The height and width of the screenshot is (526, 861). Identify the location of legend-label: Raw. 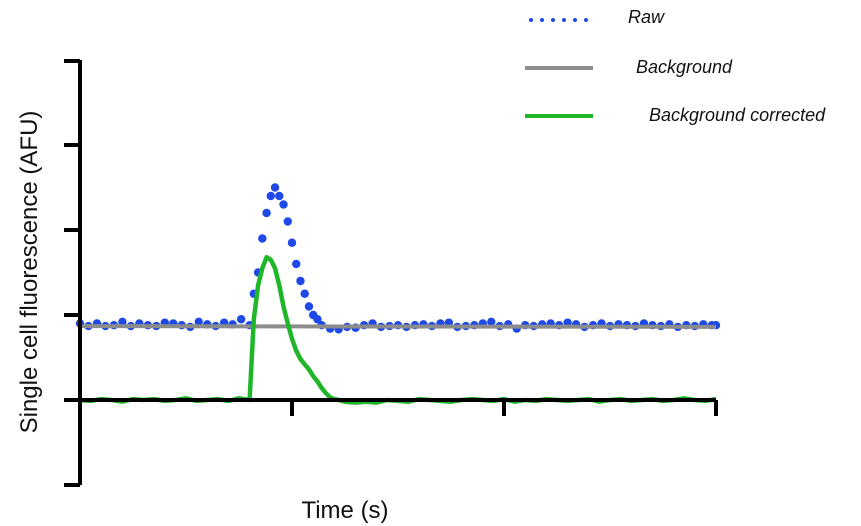
(646, 17).